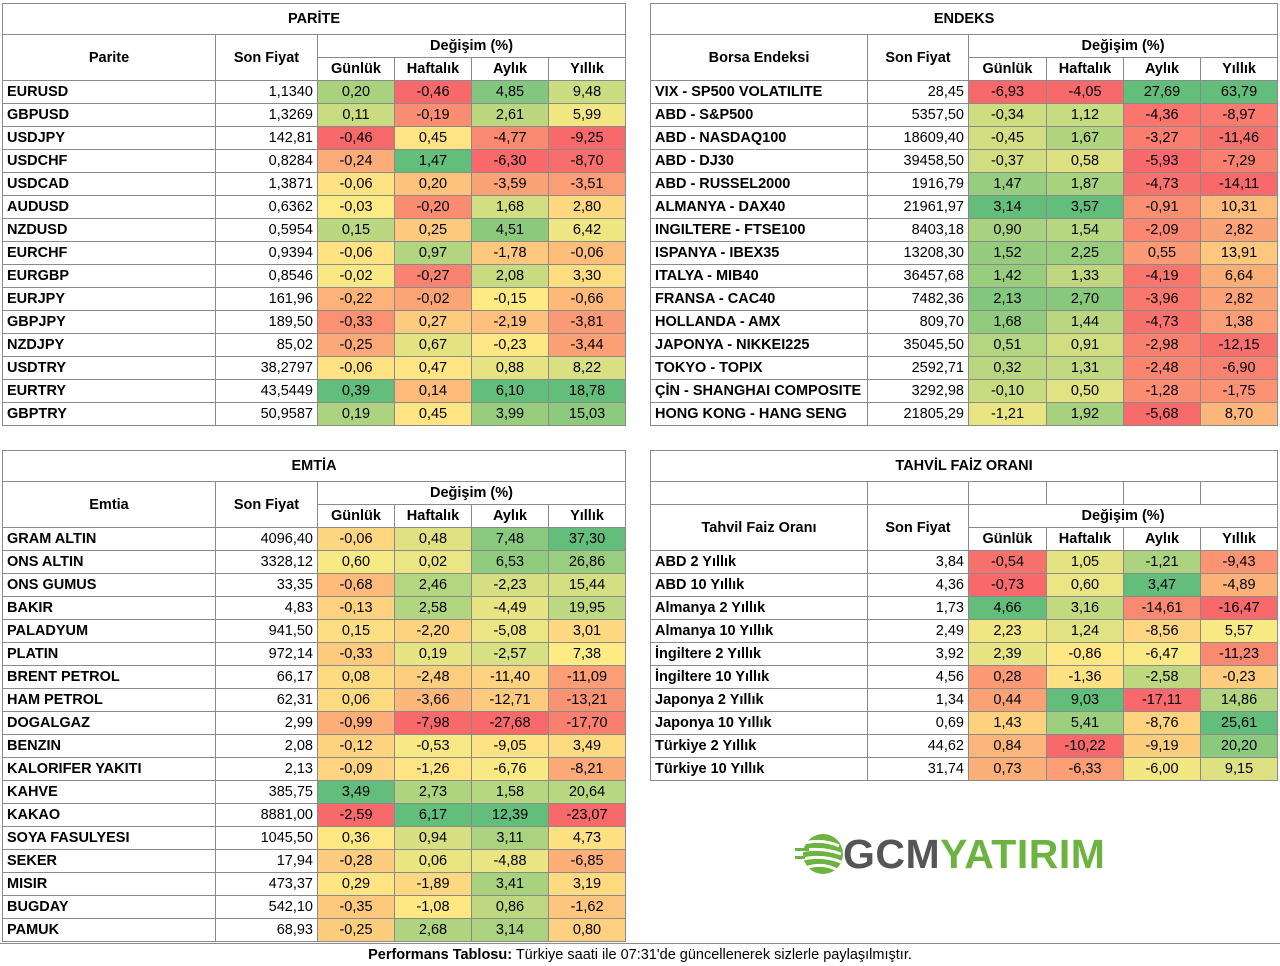 Image resolution: width=1280 pixels, height=966 pixels. I want to click on son-fiyat-cell: 66,17, so click(266, 677).